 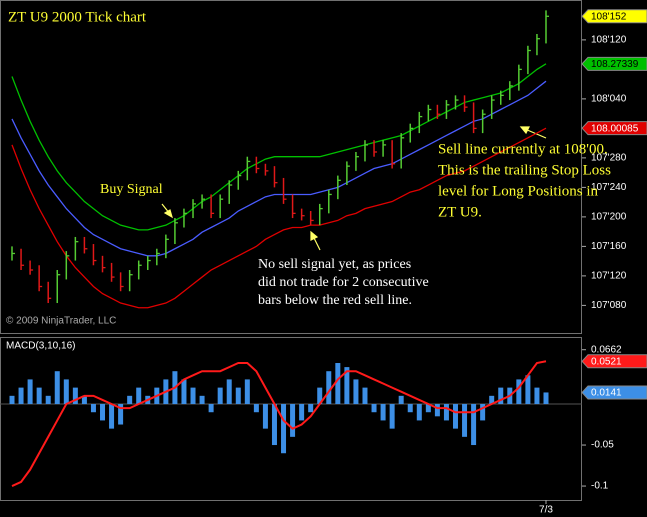 I want to click on annotation: ZT U9., so click(x=460, y=212).